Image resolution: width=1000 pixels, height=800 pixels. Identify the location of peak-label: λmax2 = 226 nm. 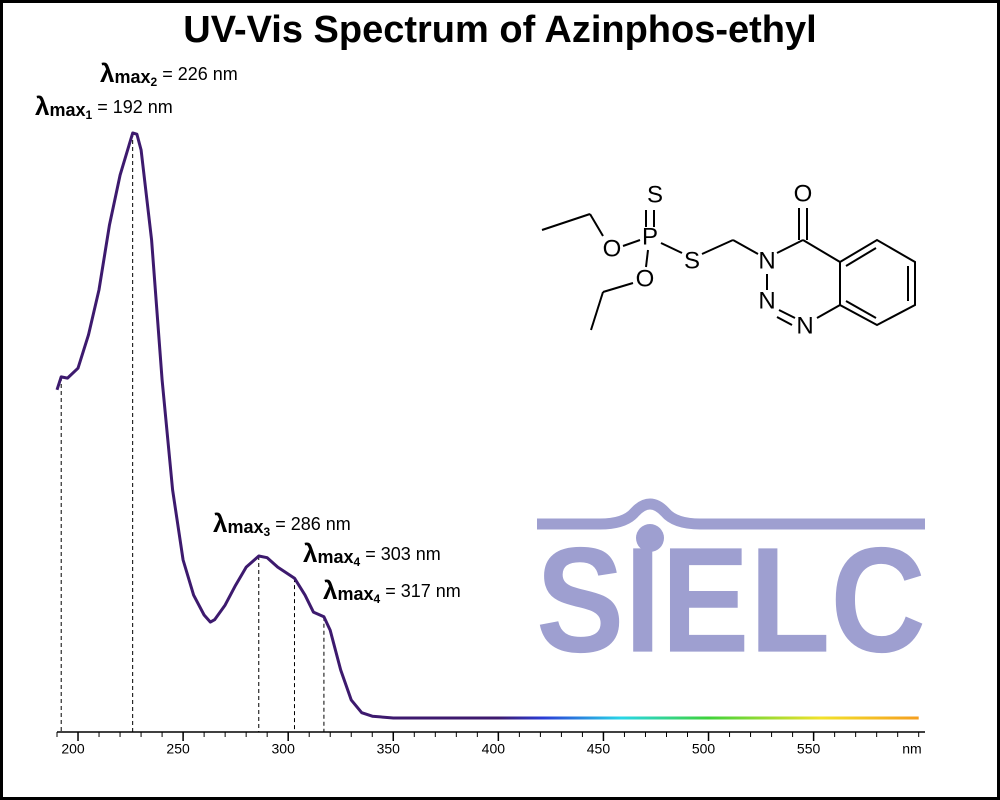
(169, 73).